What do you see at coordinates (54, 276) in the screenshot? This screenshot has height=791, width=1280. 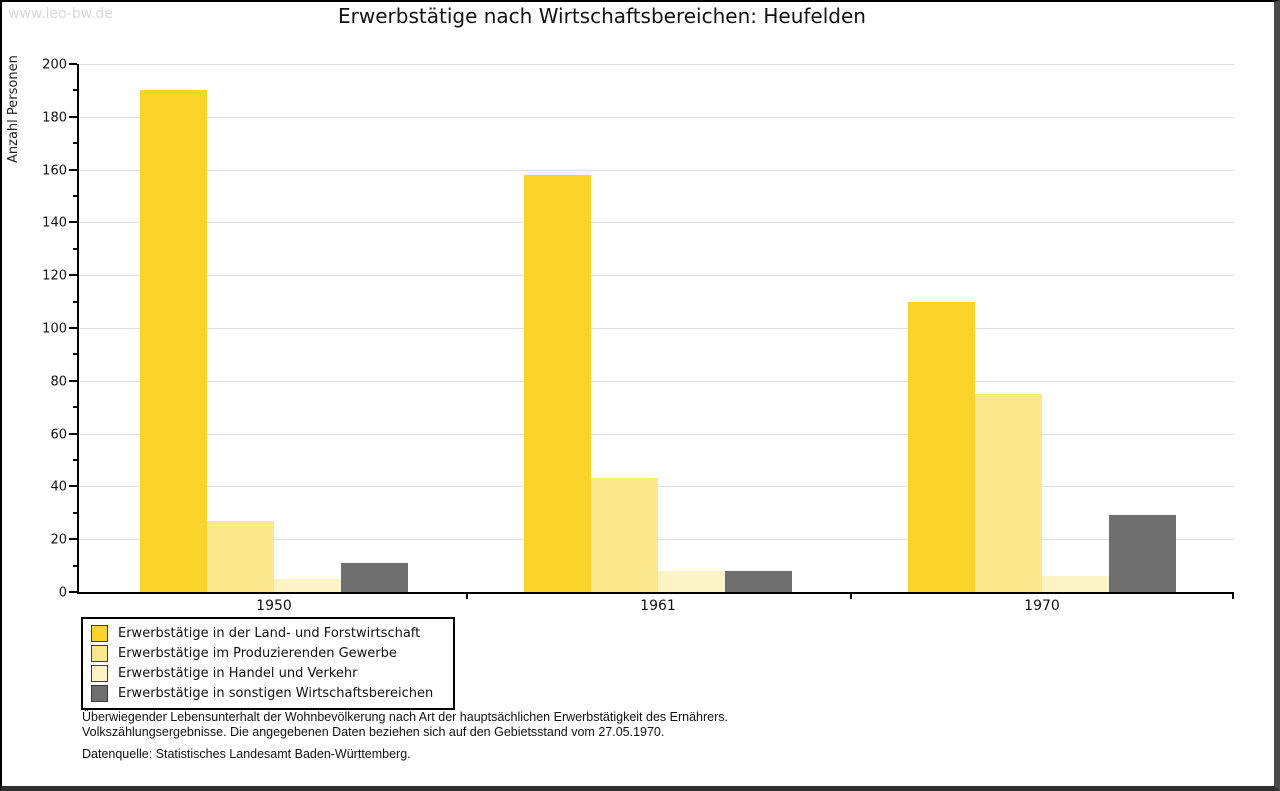 I see `y-tick-label-120: 120` at bounding box center [54, 276].